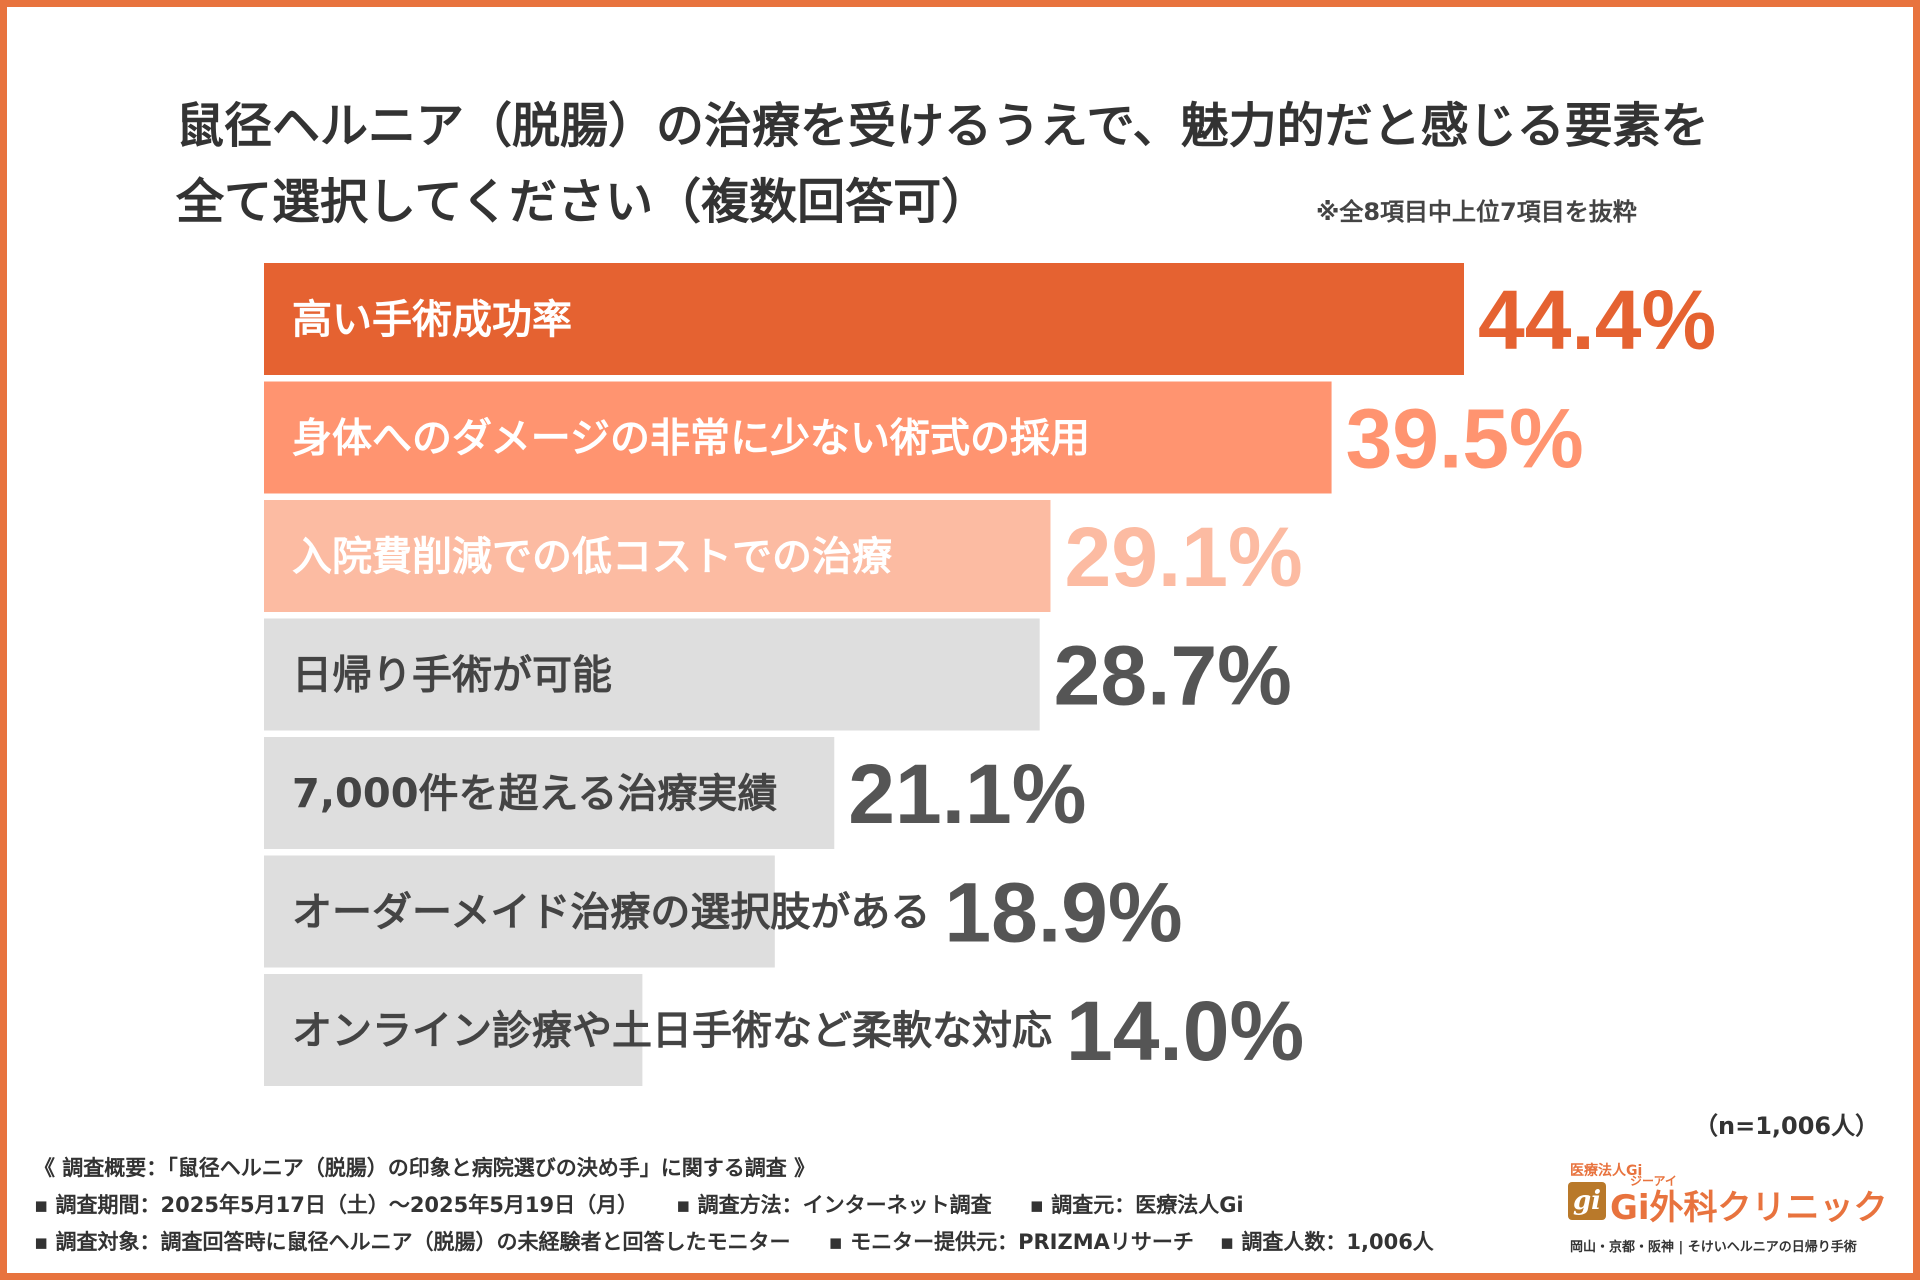 Image resolution: width=1920 pixels, height=1280 pixels. I want to click on logo-ruby: ジーアイ, so click(1653, 1181).